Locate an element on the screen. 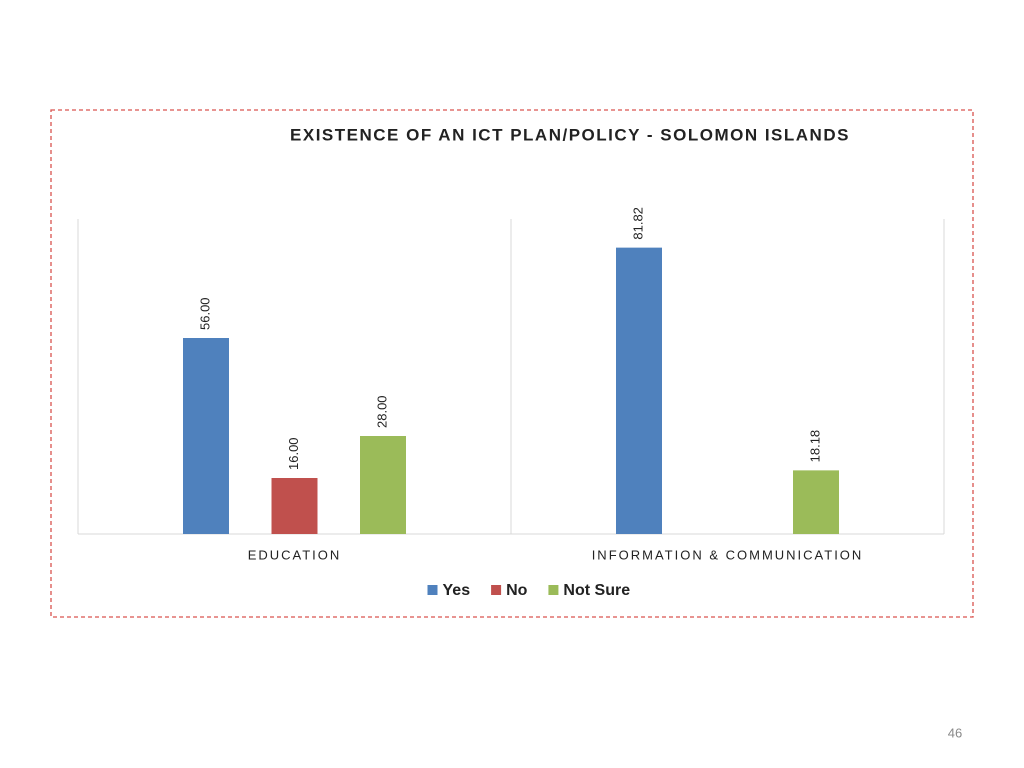 This screenshot has width=1024, height=768. value-label: 18.18 is located at coordinates (814, 446).